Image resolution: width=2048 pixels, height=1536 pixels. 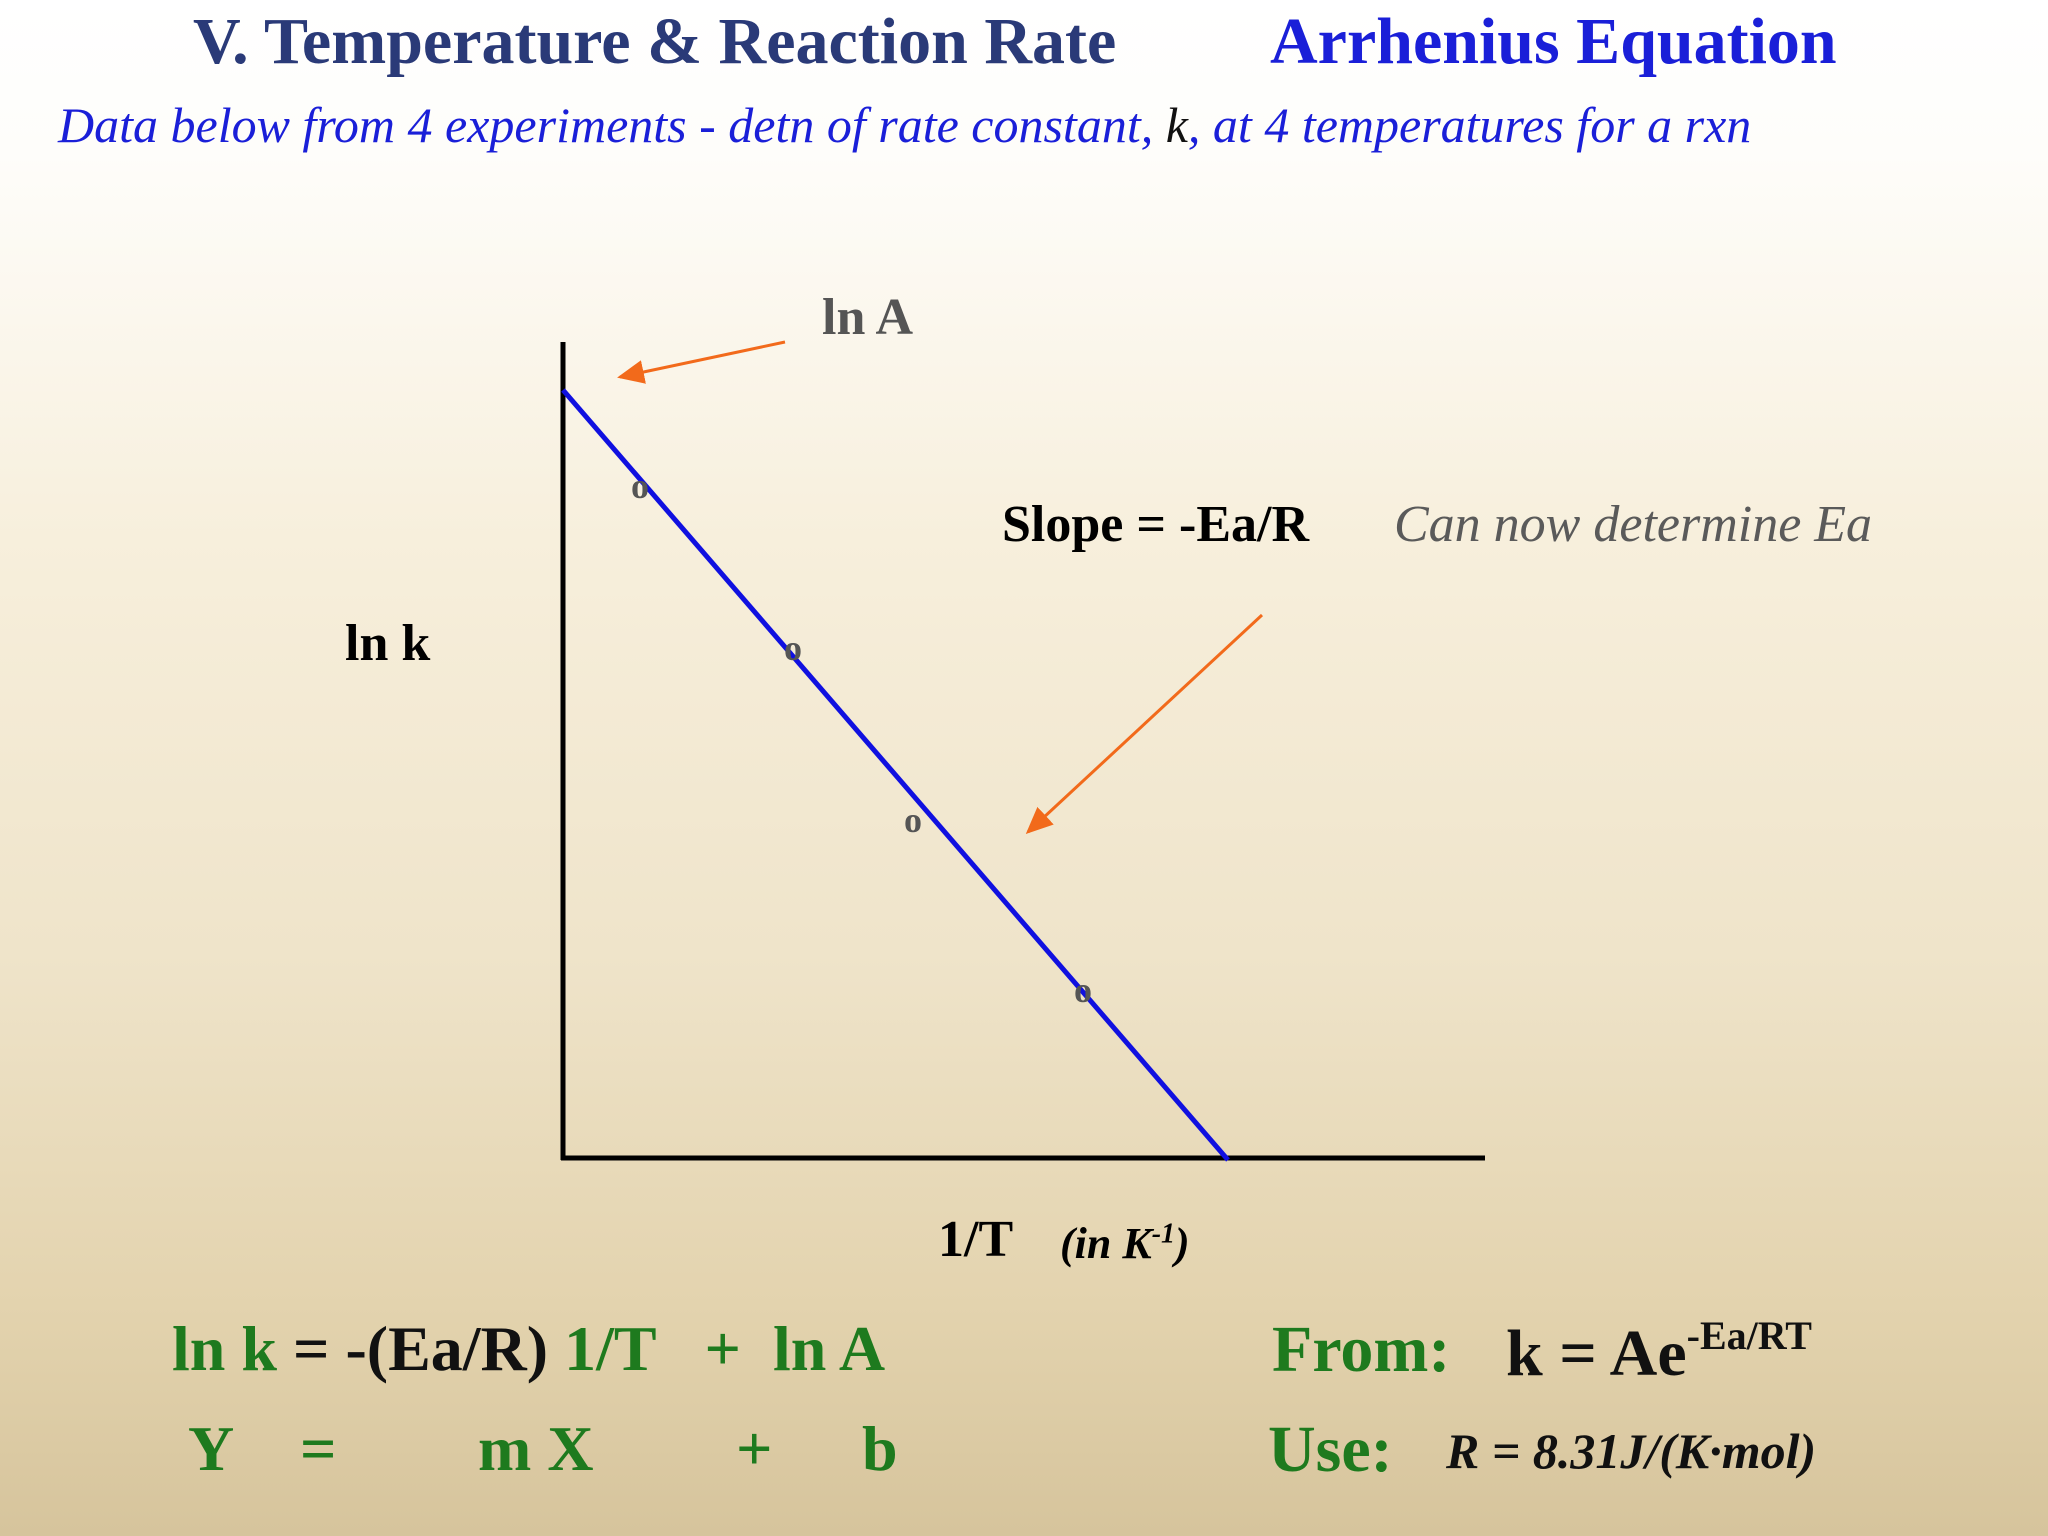 I want to click on data-point-3: o, so click(x=913, y=820).